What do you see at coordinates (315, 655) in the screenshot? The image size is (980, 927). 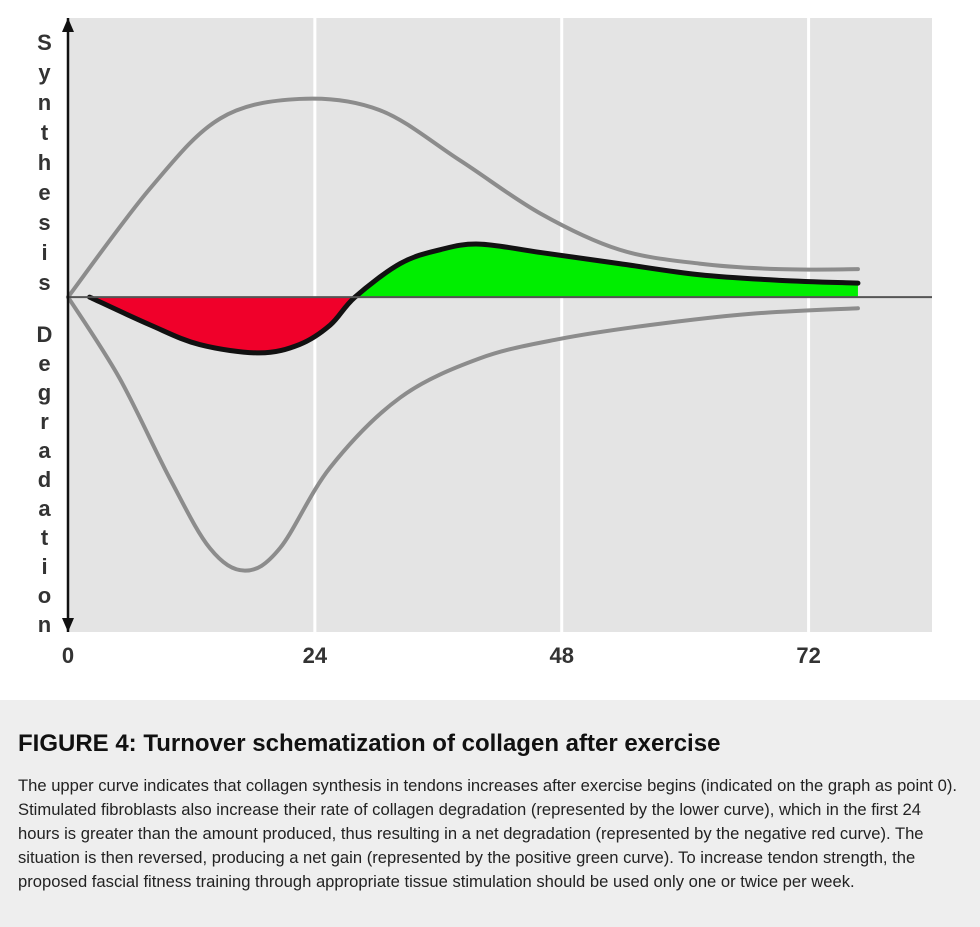 I see `x-tick-label: 24` at bounding box center [315, 655].